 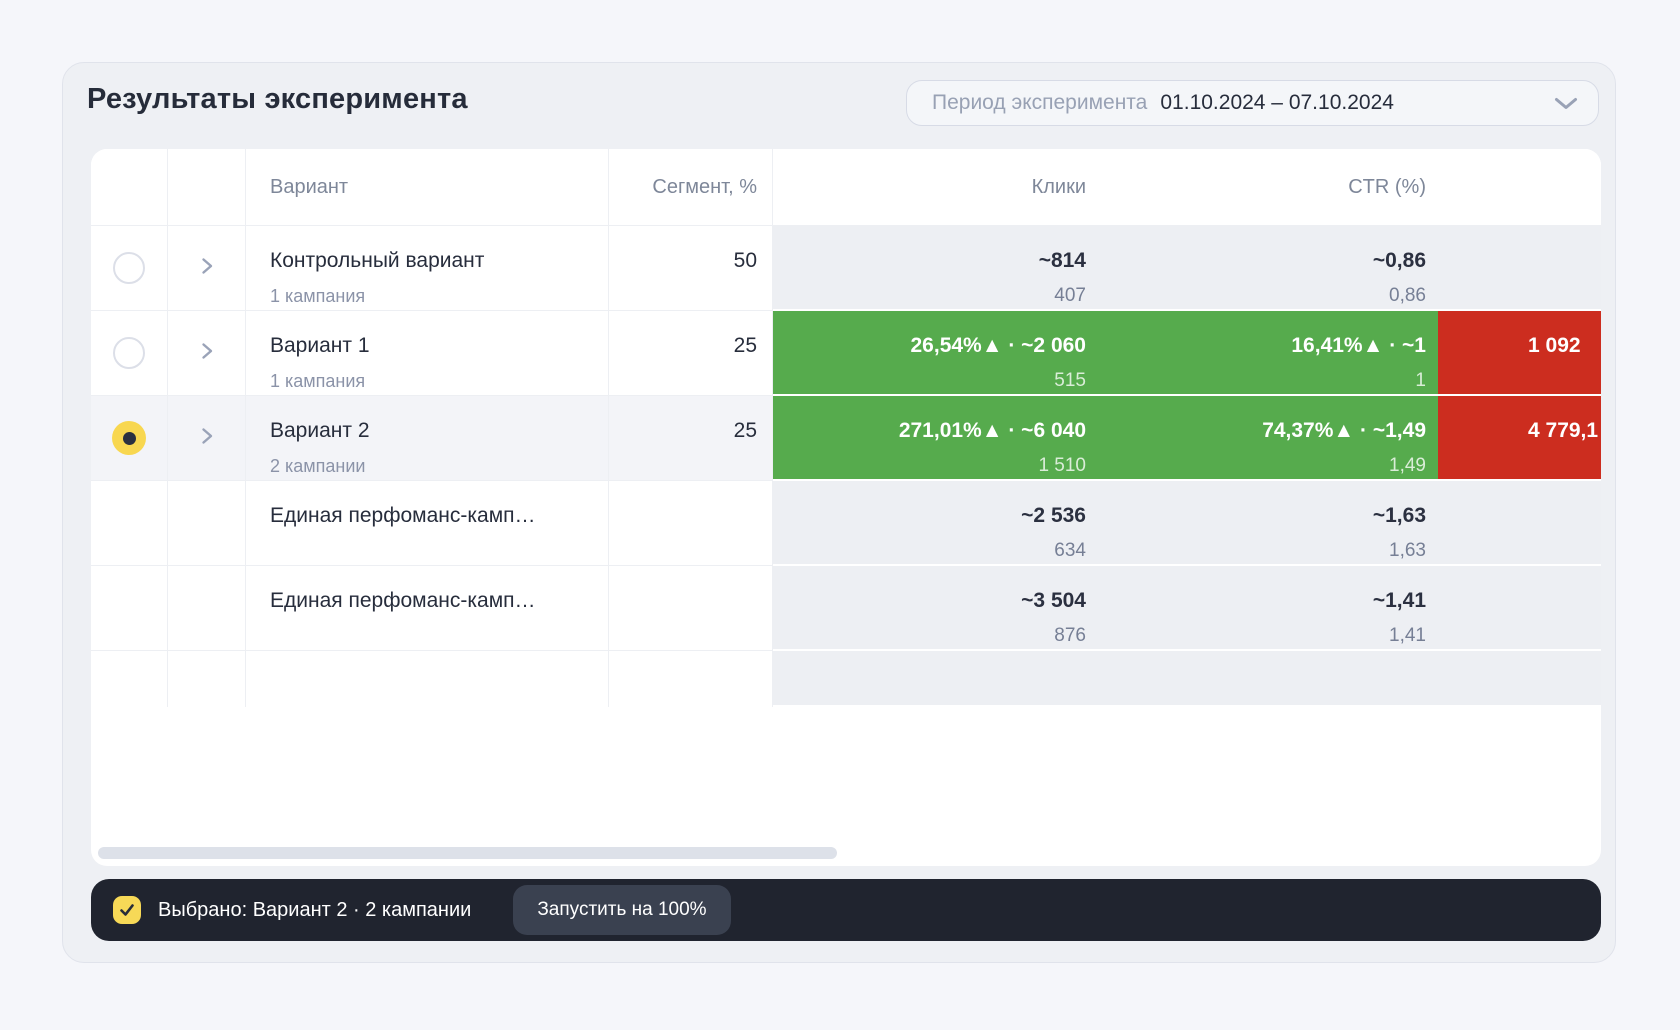 I want to click on column-header-variant: Вариант, so click(x=309, y=186).